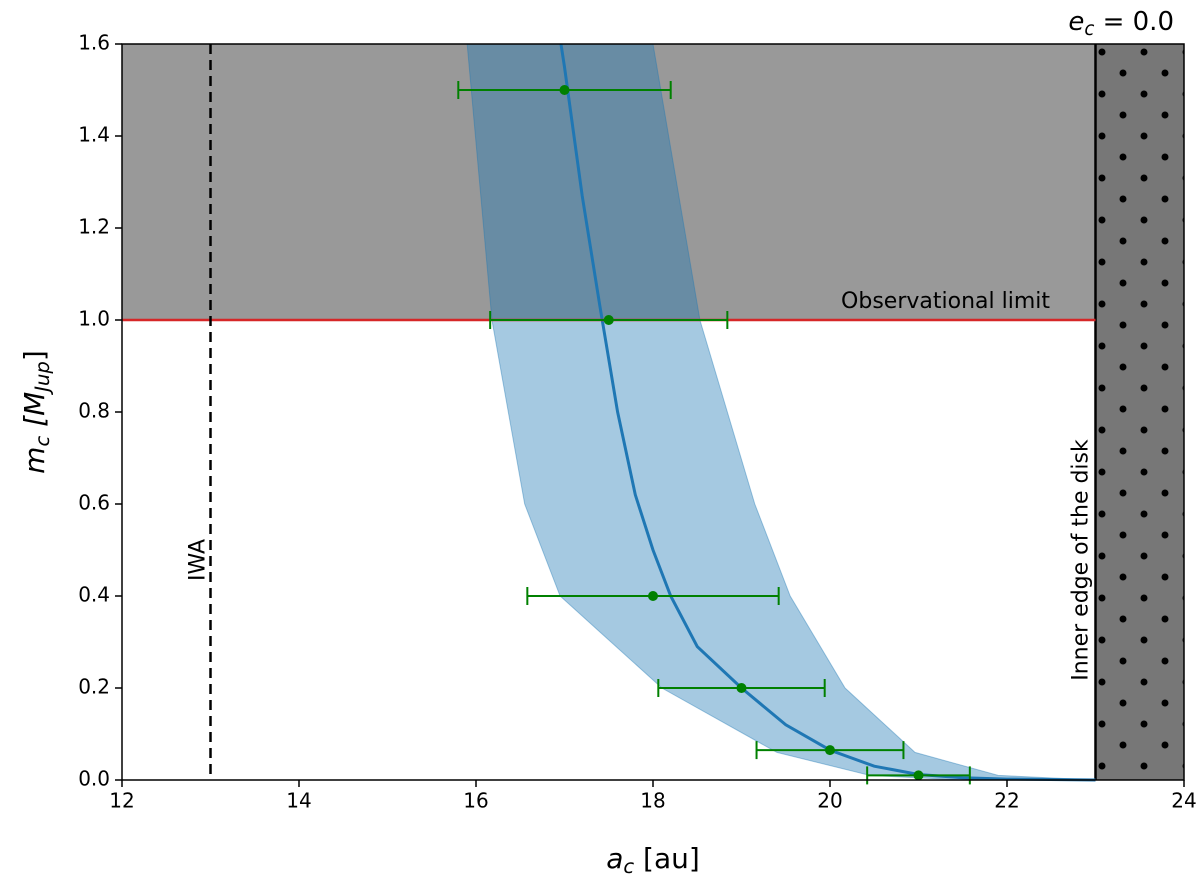 This screenshot has width=1200, height=879. I want to click on iwa-label: IWA, so click(198, 560).